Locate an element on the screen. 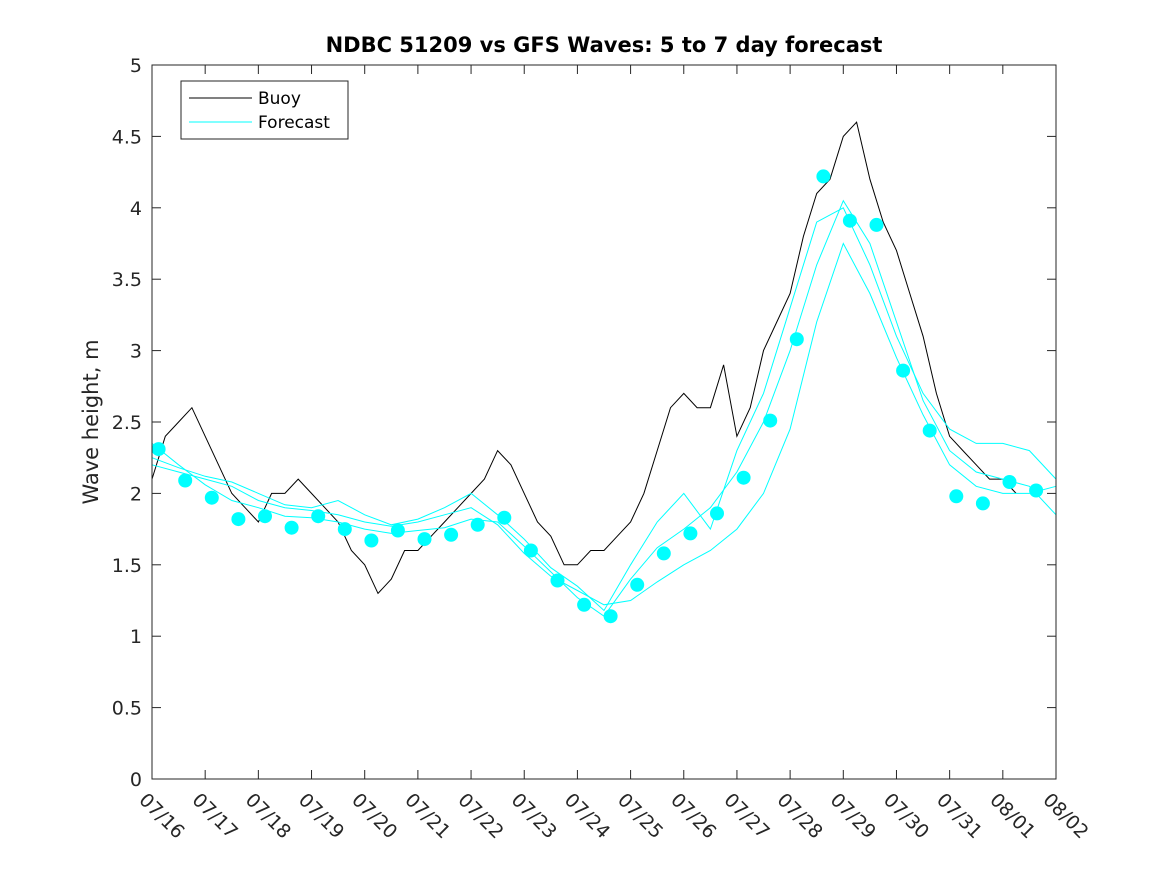 The height and width of the screenshot is (875, 1167). y-tick-label: 2 is located at coordinates (136, 494).